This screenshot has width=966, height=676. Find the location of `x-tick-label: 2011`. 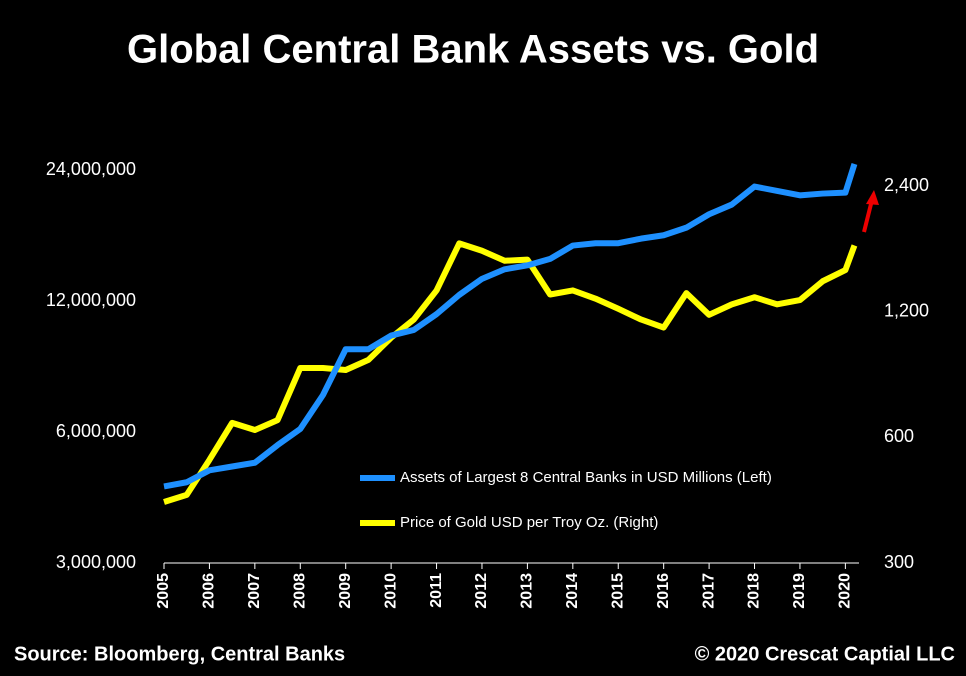

x-tick-label: 2011 is located at coordinates (436, 590).